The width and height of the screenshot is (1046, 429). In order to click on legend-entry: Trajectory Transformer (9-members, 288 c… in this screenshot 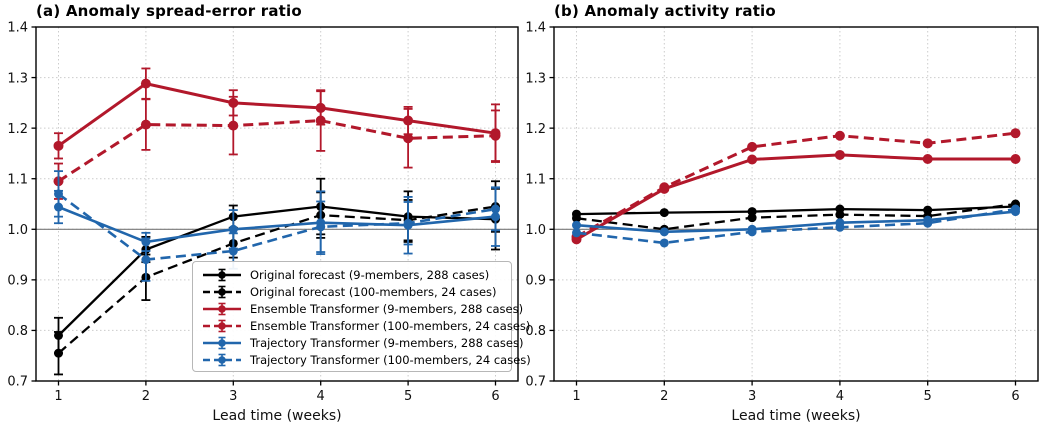, I will do `click(362, 342)`.